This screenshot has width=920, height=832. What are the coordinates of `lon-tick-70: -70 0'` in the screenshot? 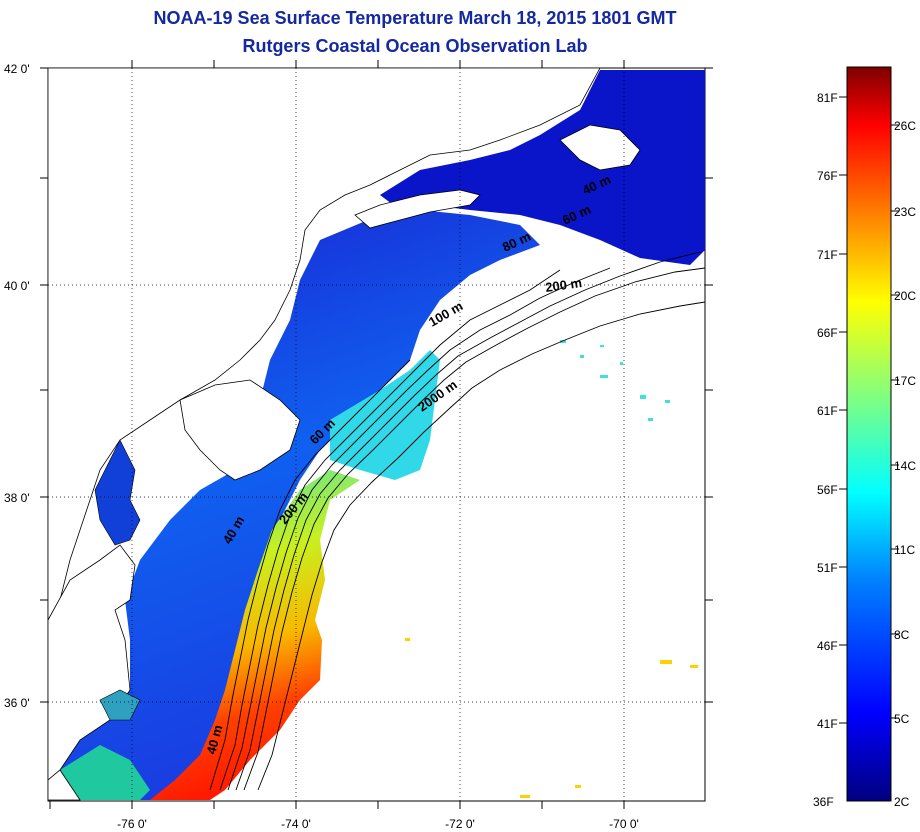 It's located at (624, 824).